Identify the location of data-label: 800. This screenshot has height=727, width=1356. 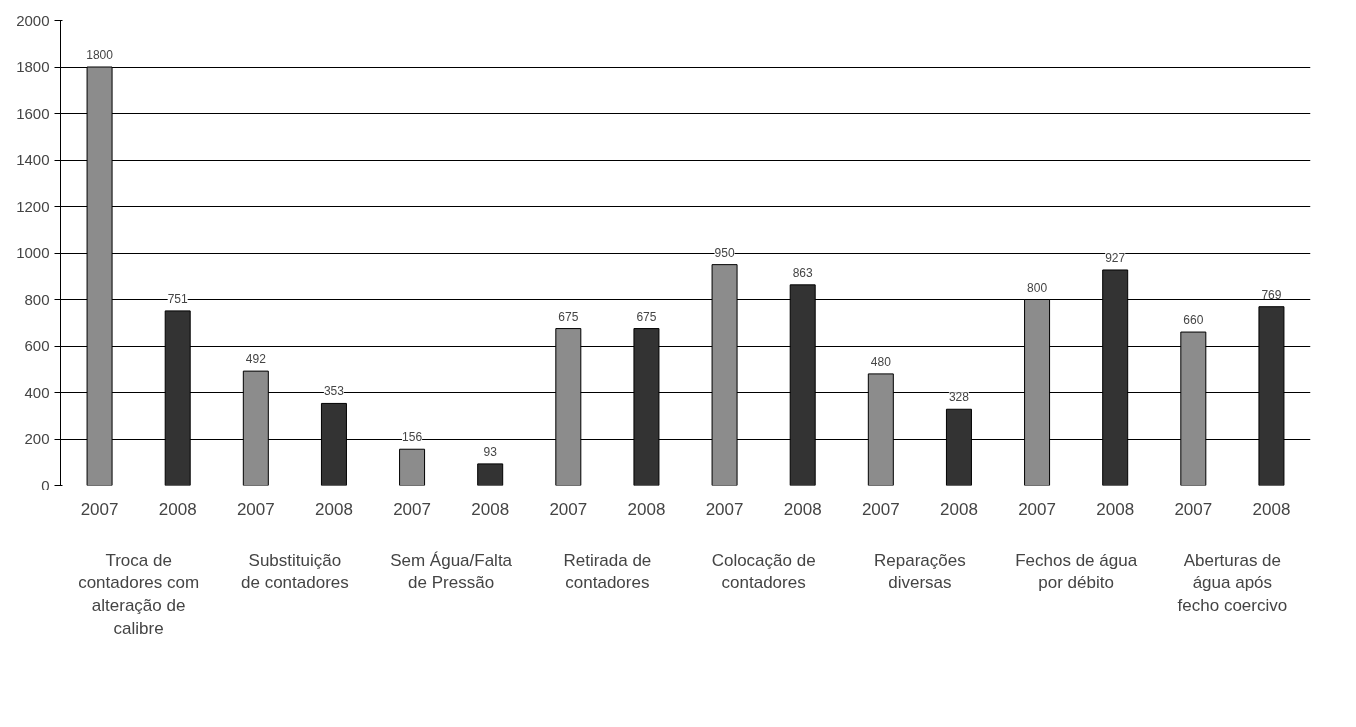
(1037, 287).